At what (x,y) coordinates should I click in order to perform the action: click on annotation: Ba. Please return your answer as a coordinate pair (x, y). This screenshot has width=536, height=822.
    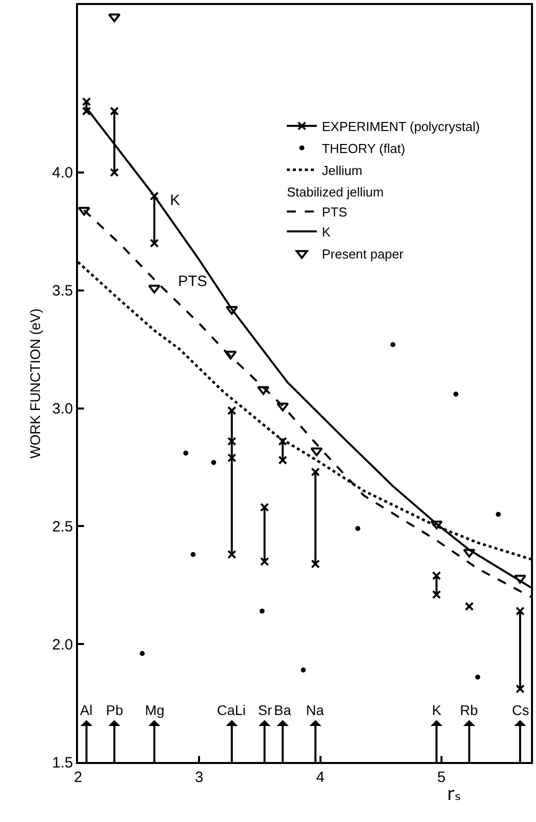
    Looking at the image, I should click on (283, 710).